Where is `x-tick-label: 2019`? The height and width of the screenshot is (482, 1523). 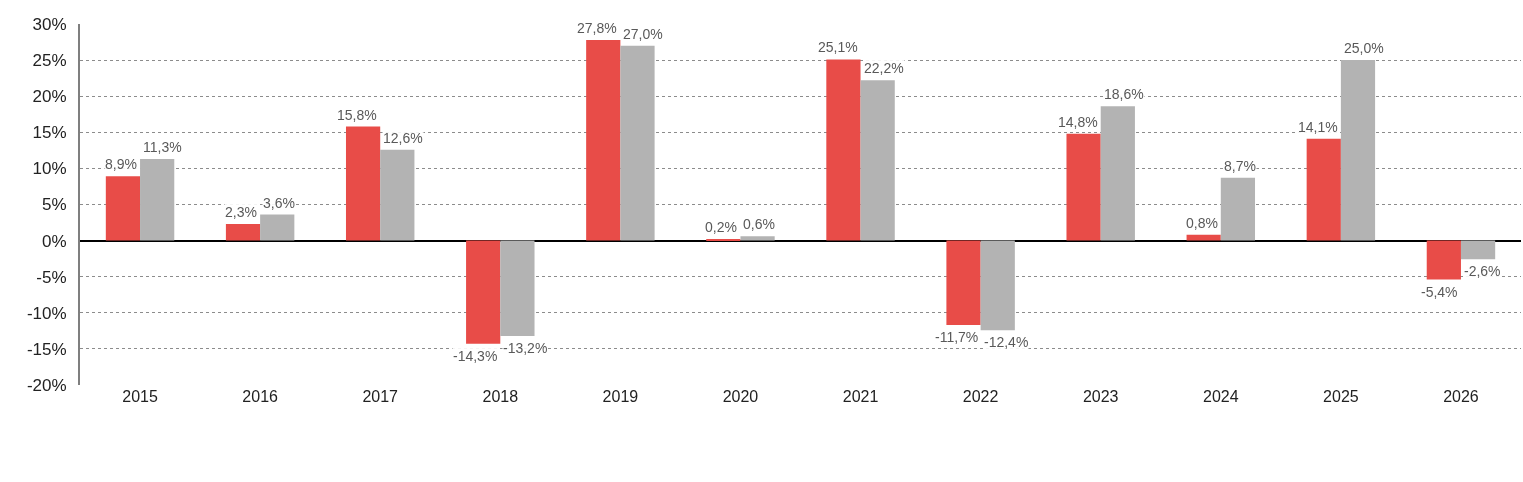 x-tick-label: 2019 is located at coordinates (620, 396).